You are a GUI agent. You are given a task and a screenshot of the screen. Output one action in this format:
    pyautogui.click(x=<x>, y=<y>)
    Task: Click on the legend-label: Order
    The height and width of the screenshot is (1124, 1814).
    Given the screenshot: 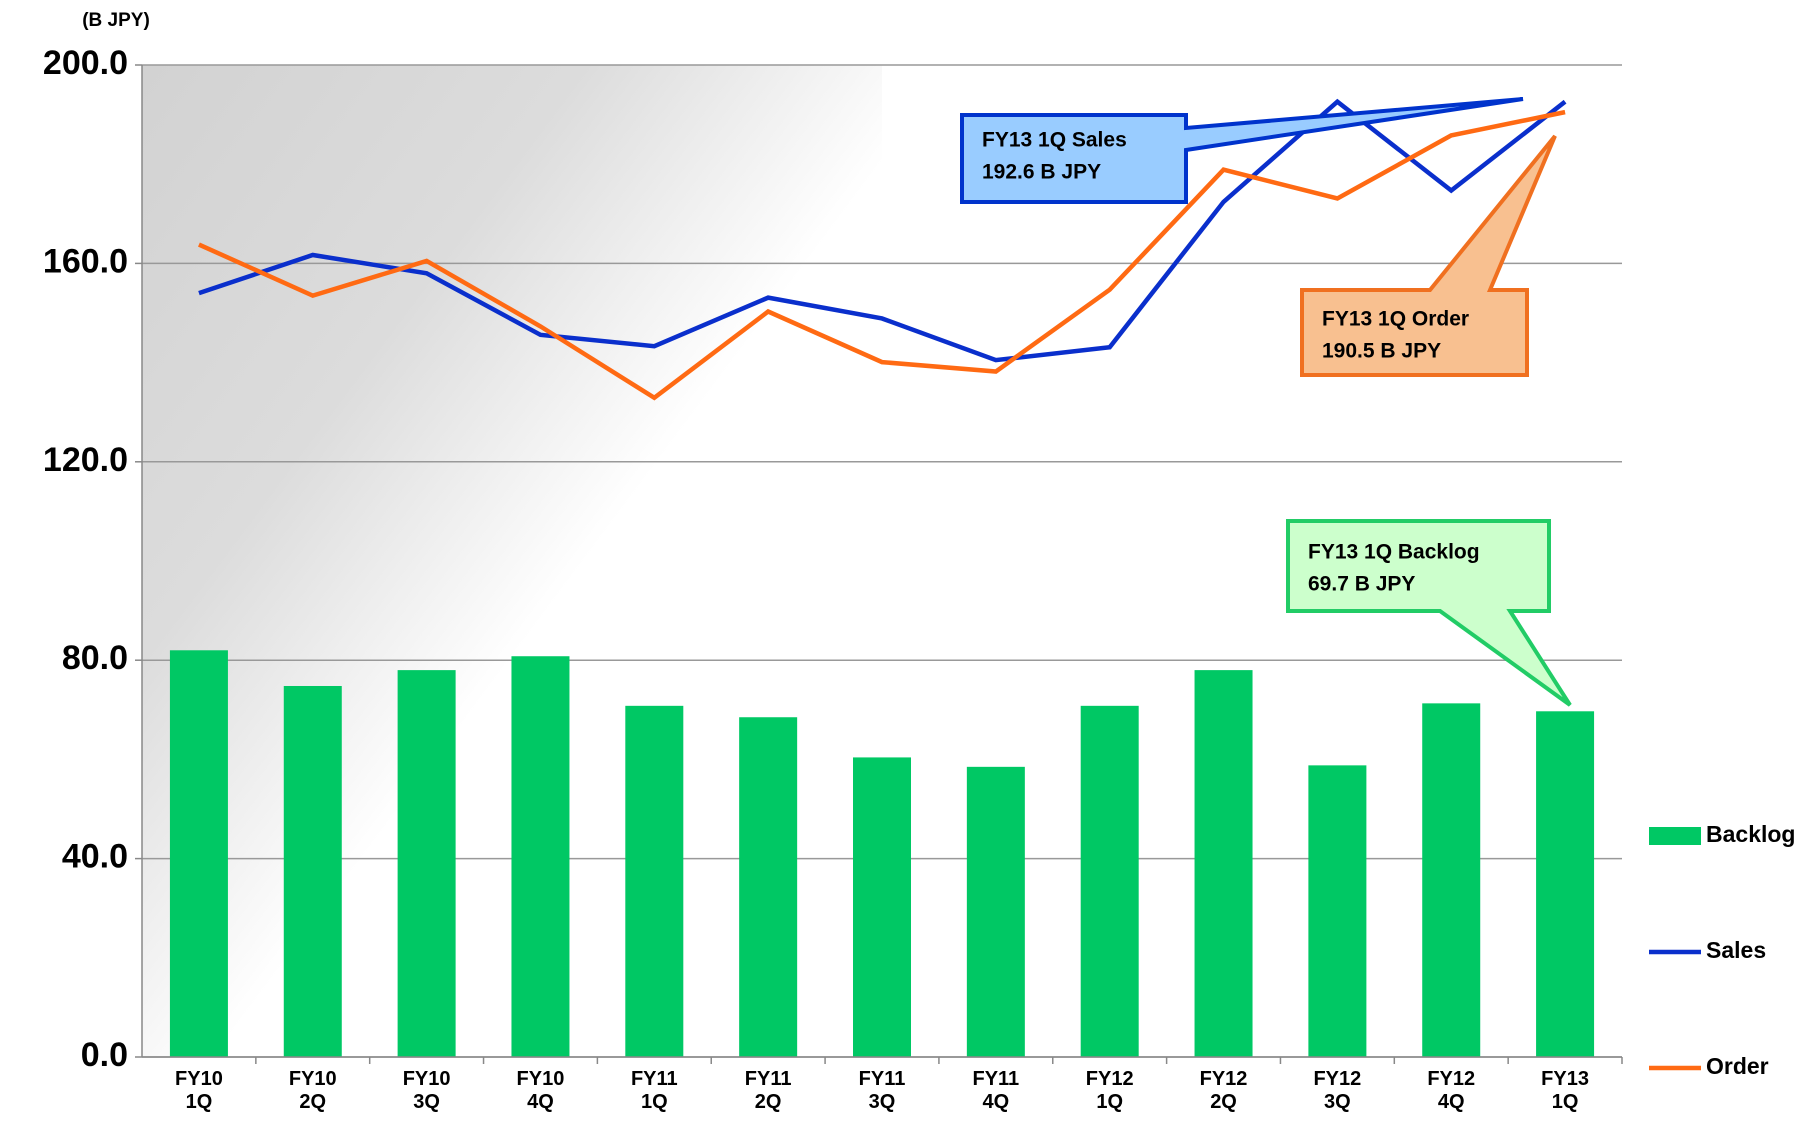 What is the action you would take?
    pyautogui.click(x=1737, y=1066)
    